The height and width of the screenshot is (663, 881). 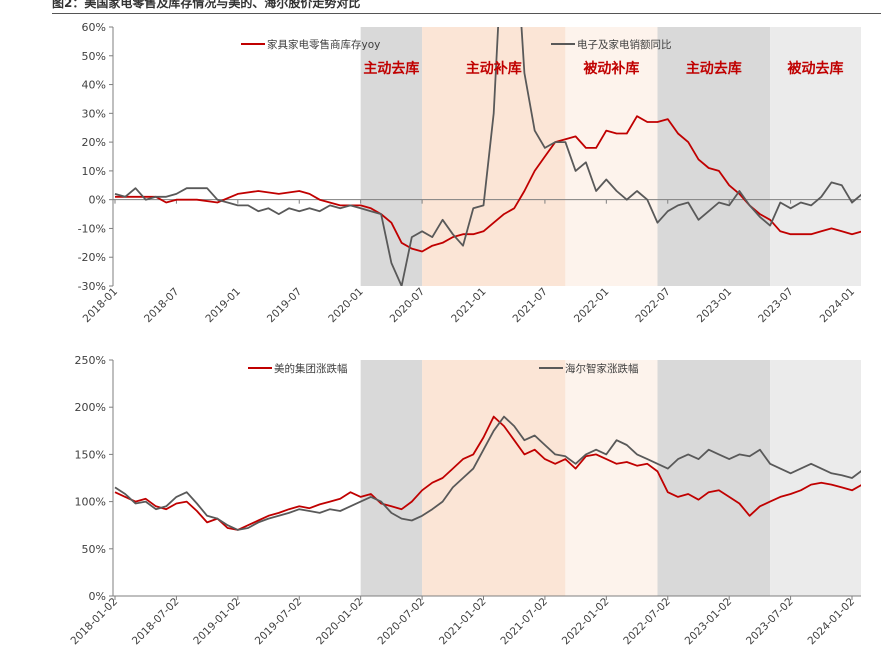 I want to click on x-tick-label: 2024-01, so click(x=838, y=306).